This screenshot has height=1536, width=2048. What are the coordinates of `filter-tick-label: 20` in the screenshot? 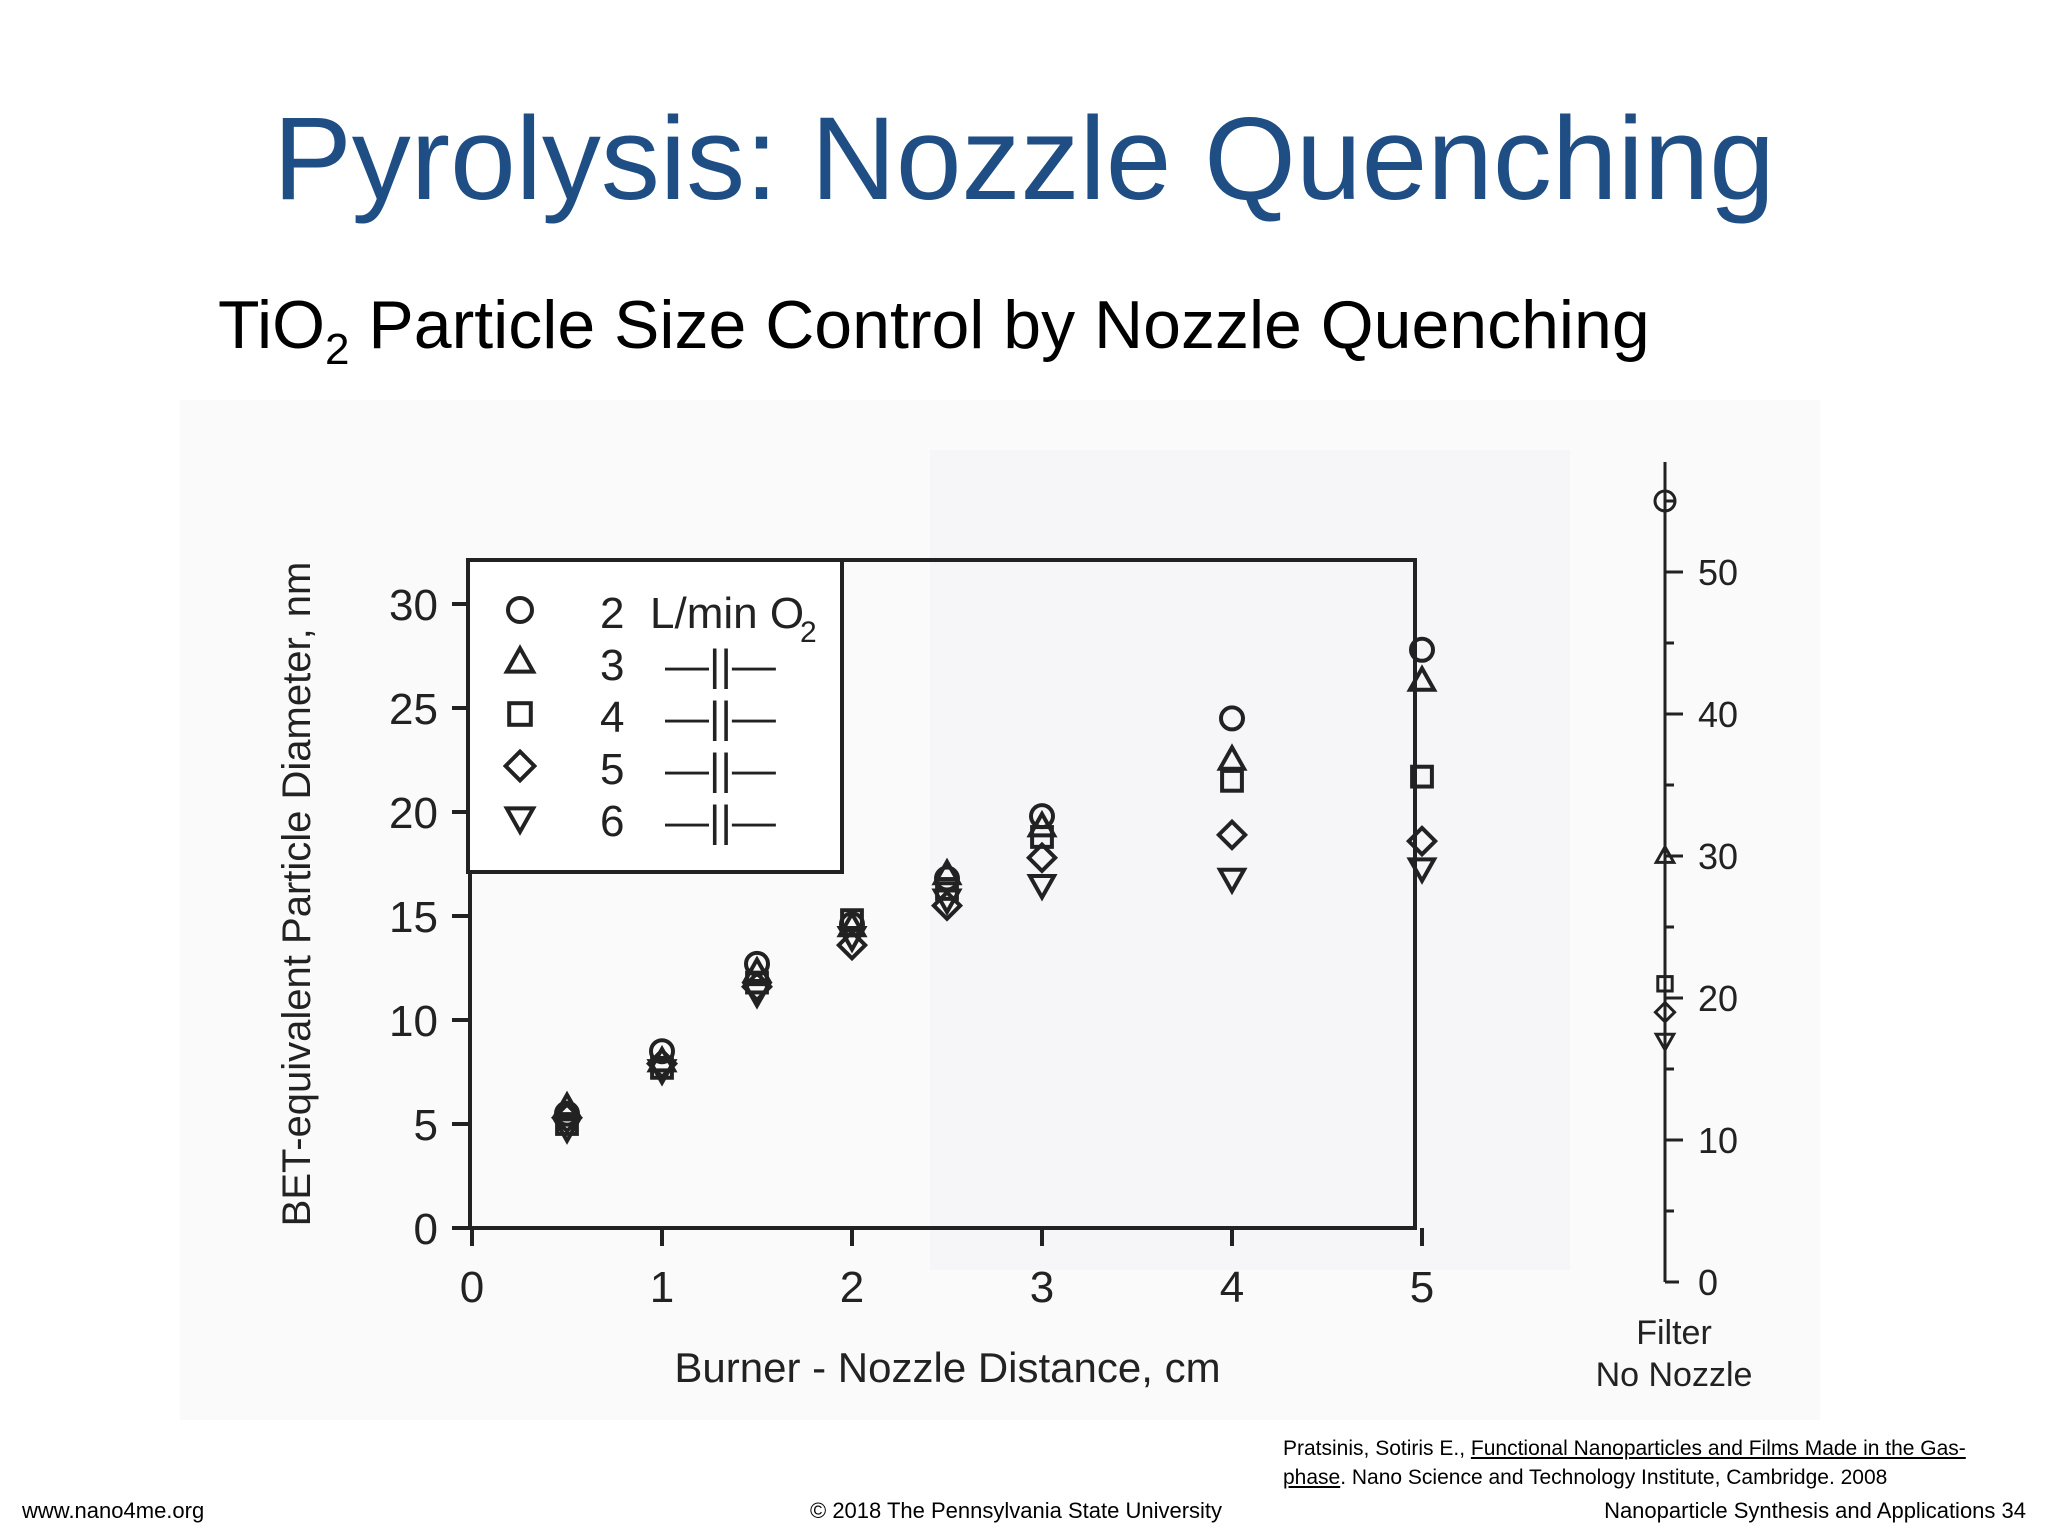 It's located at (1718, 998).